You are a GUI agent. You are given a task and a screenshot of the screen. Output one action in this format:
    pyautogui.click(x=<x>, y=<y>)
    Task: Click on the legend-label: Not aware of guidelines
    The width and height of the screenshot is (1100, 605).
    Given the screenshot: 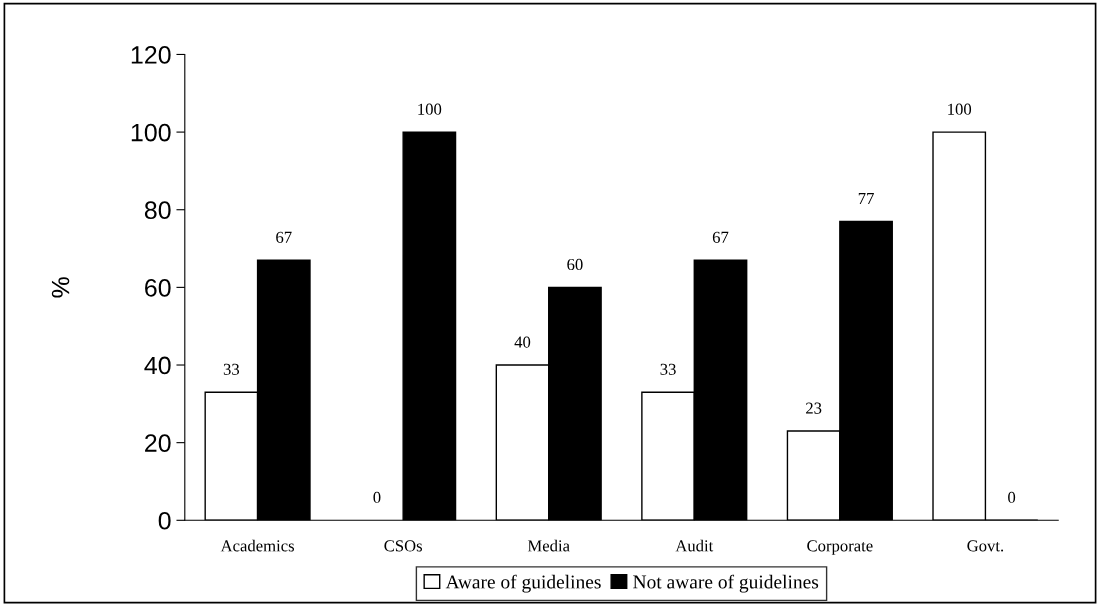 What is the action you would take?
    pyautogui.click(x=726, y=583)
    